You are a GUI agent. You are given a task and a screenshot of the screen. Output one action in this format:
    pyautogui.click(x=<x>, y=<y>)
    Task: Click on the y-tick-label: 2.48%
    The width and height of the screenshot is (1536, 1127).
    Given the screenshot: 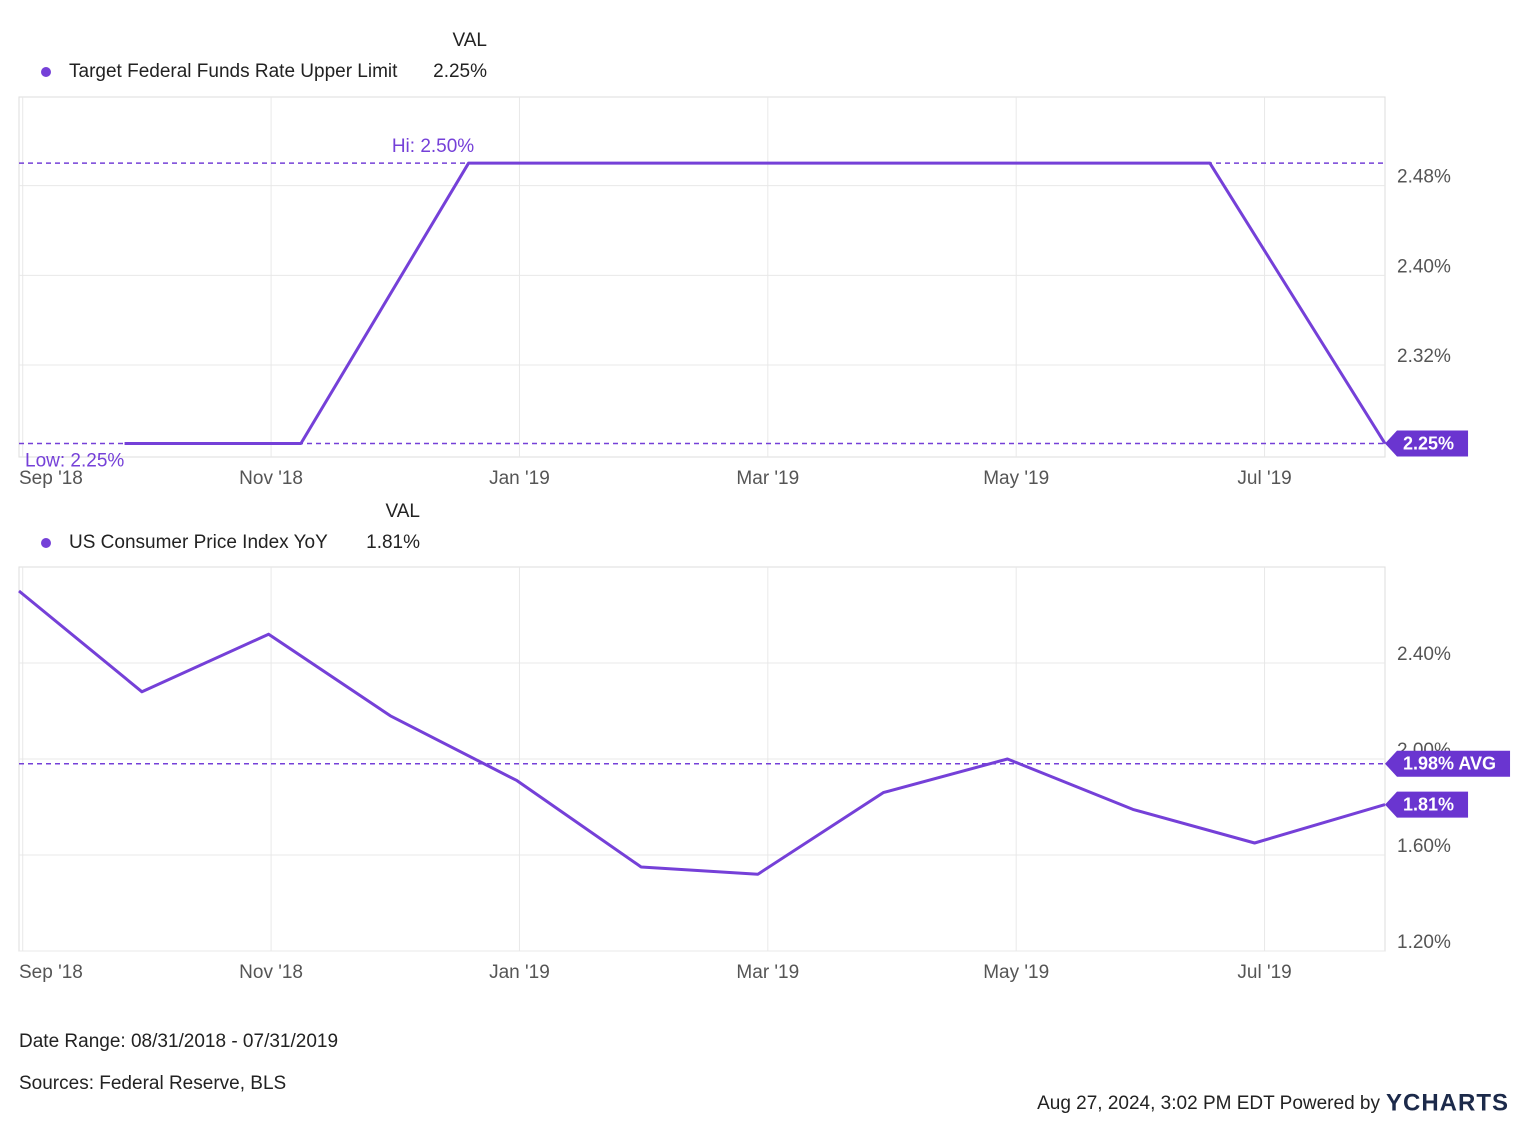 What is the action you would take?
    pyautogui.click(x=1424, y=177)
    